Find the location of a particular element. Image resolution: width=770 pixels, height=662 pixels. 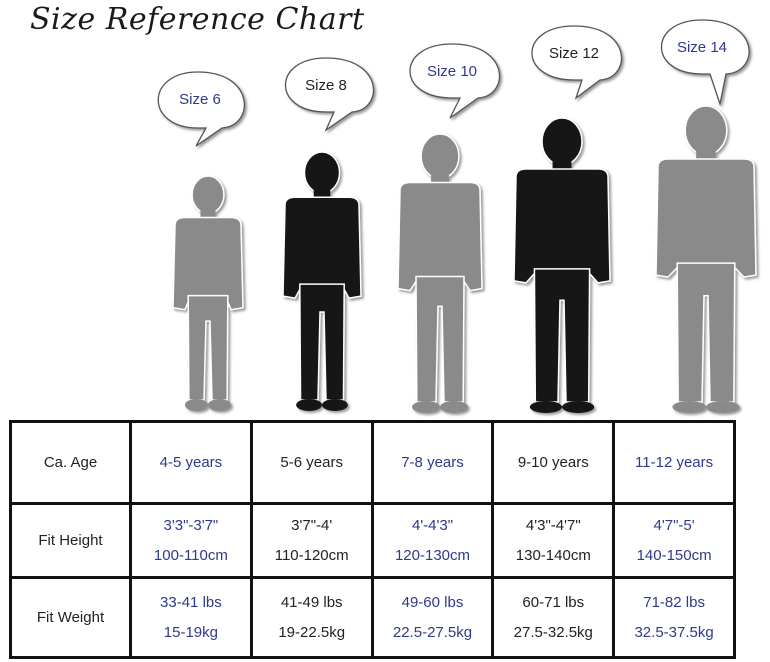

cell-text: 4'7"-5' is located at coordinates (674, 525).